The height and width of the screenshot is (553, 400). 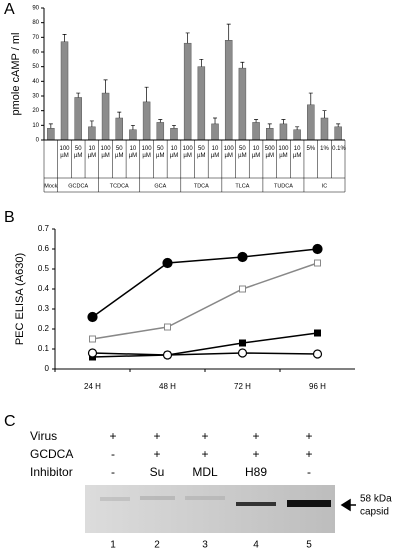 What do you see at coordinates (242, 386) in the screenshot?
I see `x-tick-label: 72 H` at bounding box center [242, 386].